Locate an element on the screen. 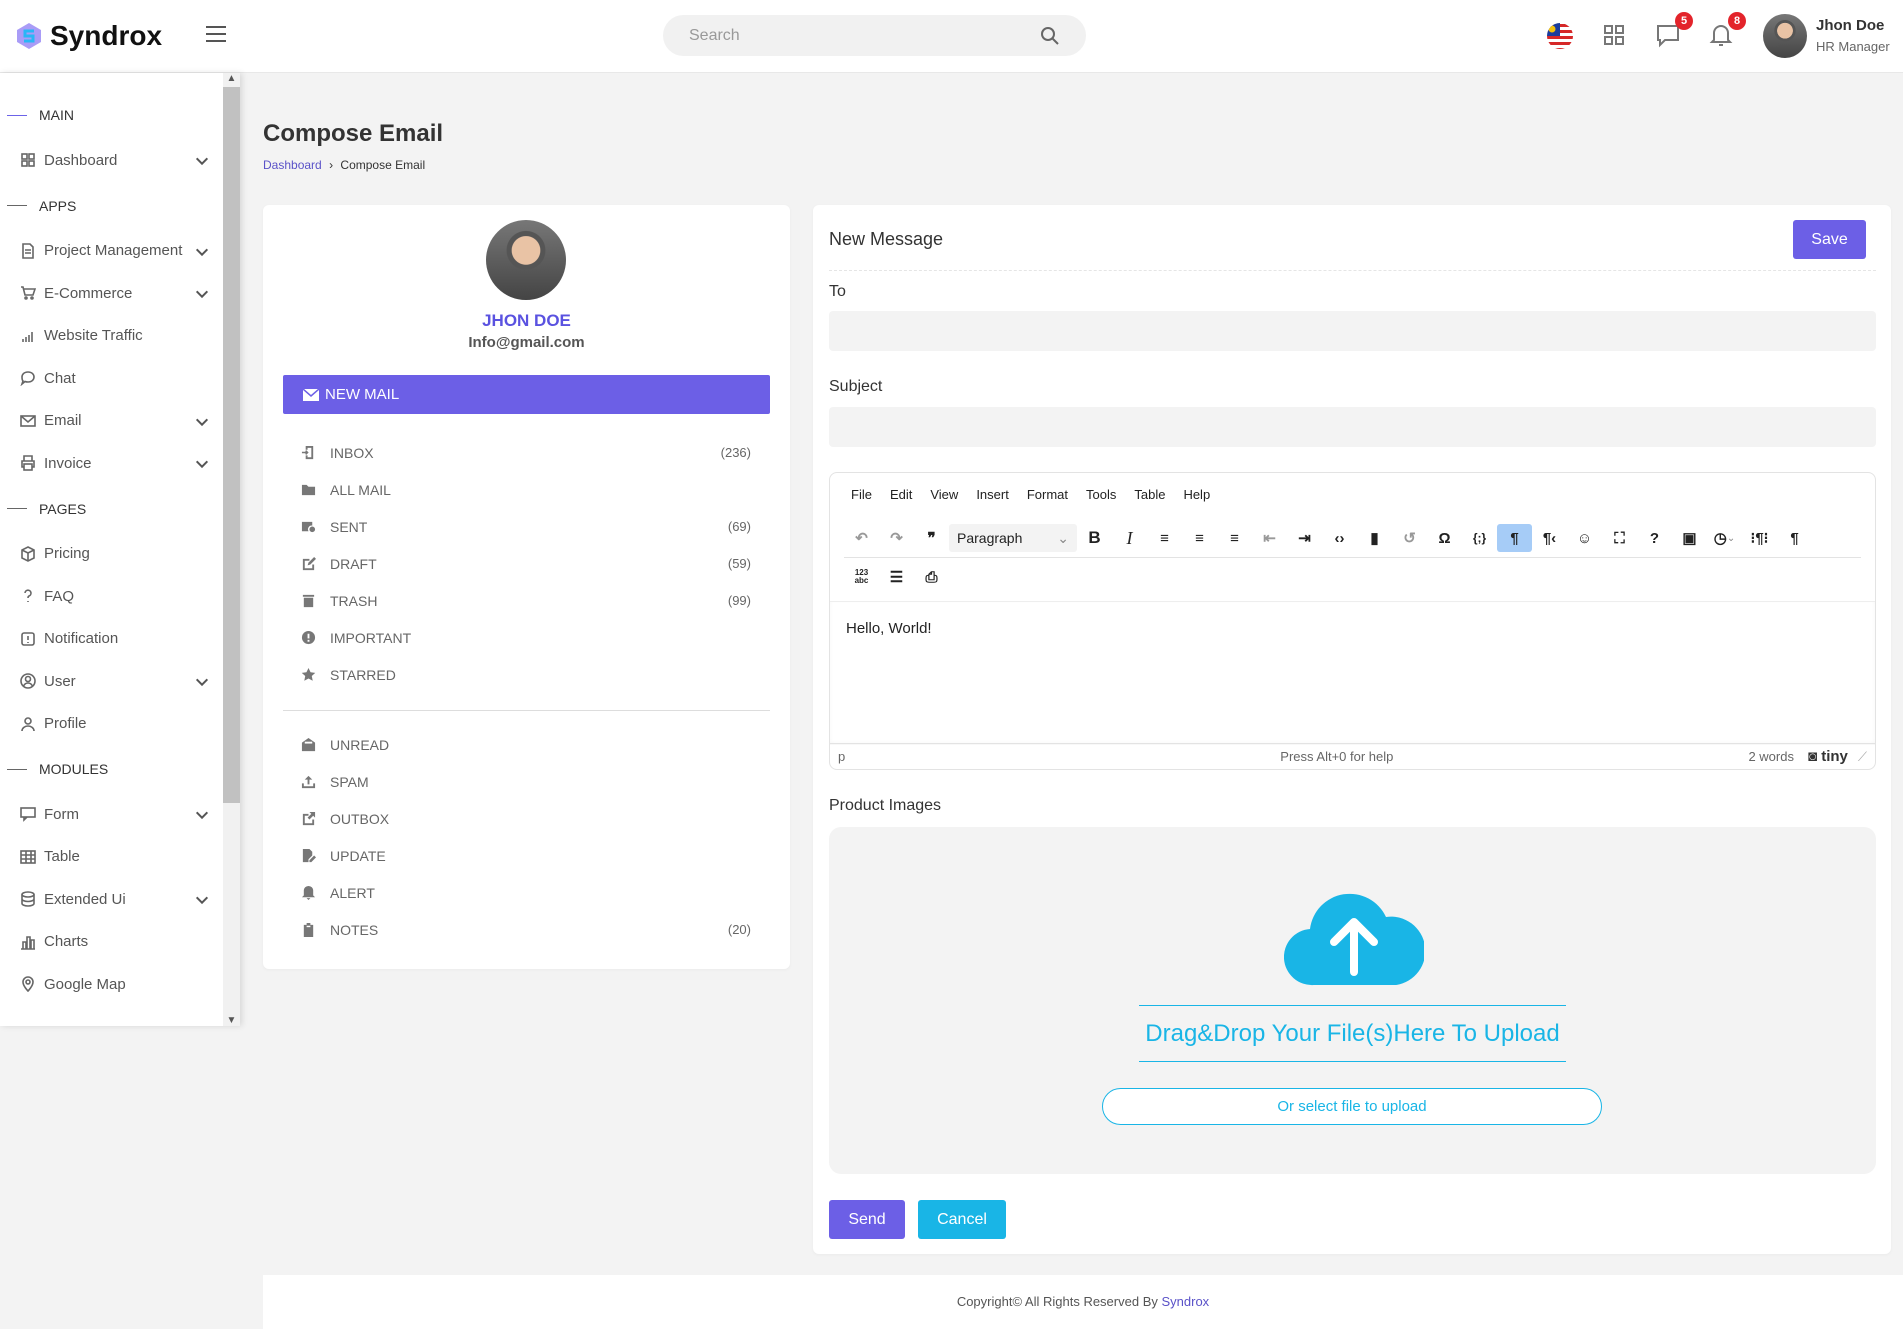 This screenshot has width=1903, height=1329. sidebar-item-chat: Chat is located at coordinates (120, 378).